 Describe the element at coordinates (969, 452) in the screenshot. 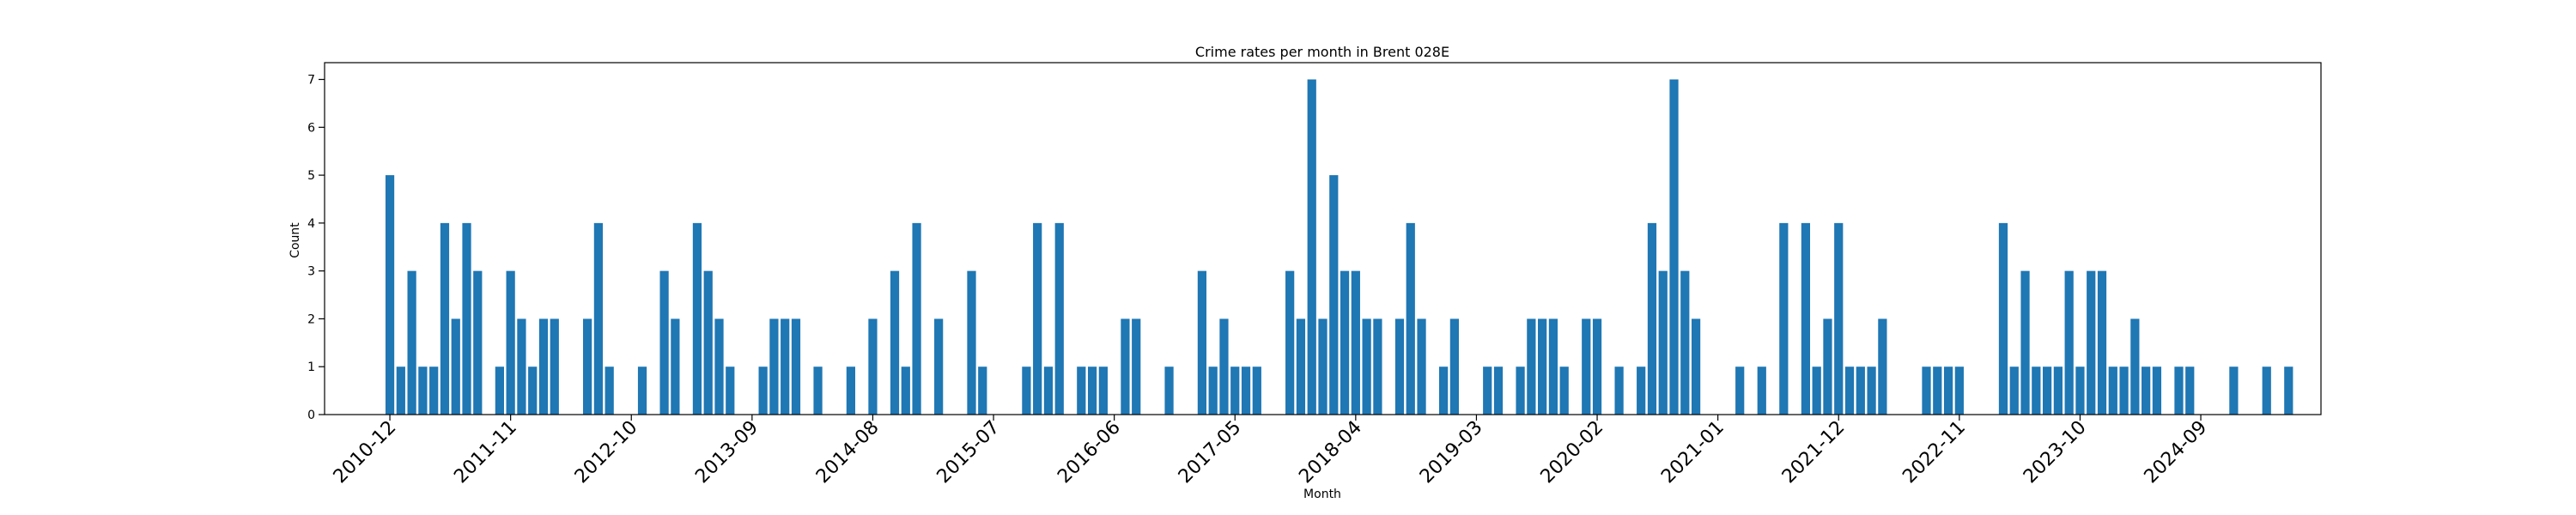

I see `x-tick-label: 2015-07` at that location.